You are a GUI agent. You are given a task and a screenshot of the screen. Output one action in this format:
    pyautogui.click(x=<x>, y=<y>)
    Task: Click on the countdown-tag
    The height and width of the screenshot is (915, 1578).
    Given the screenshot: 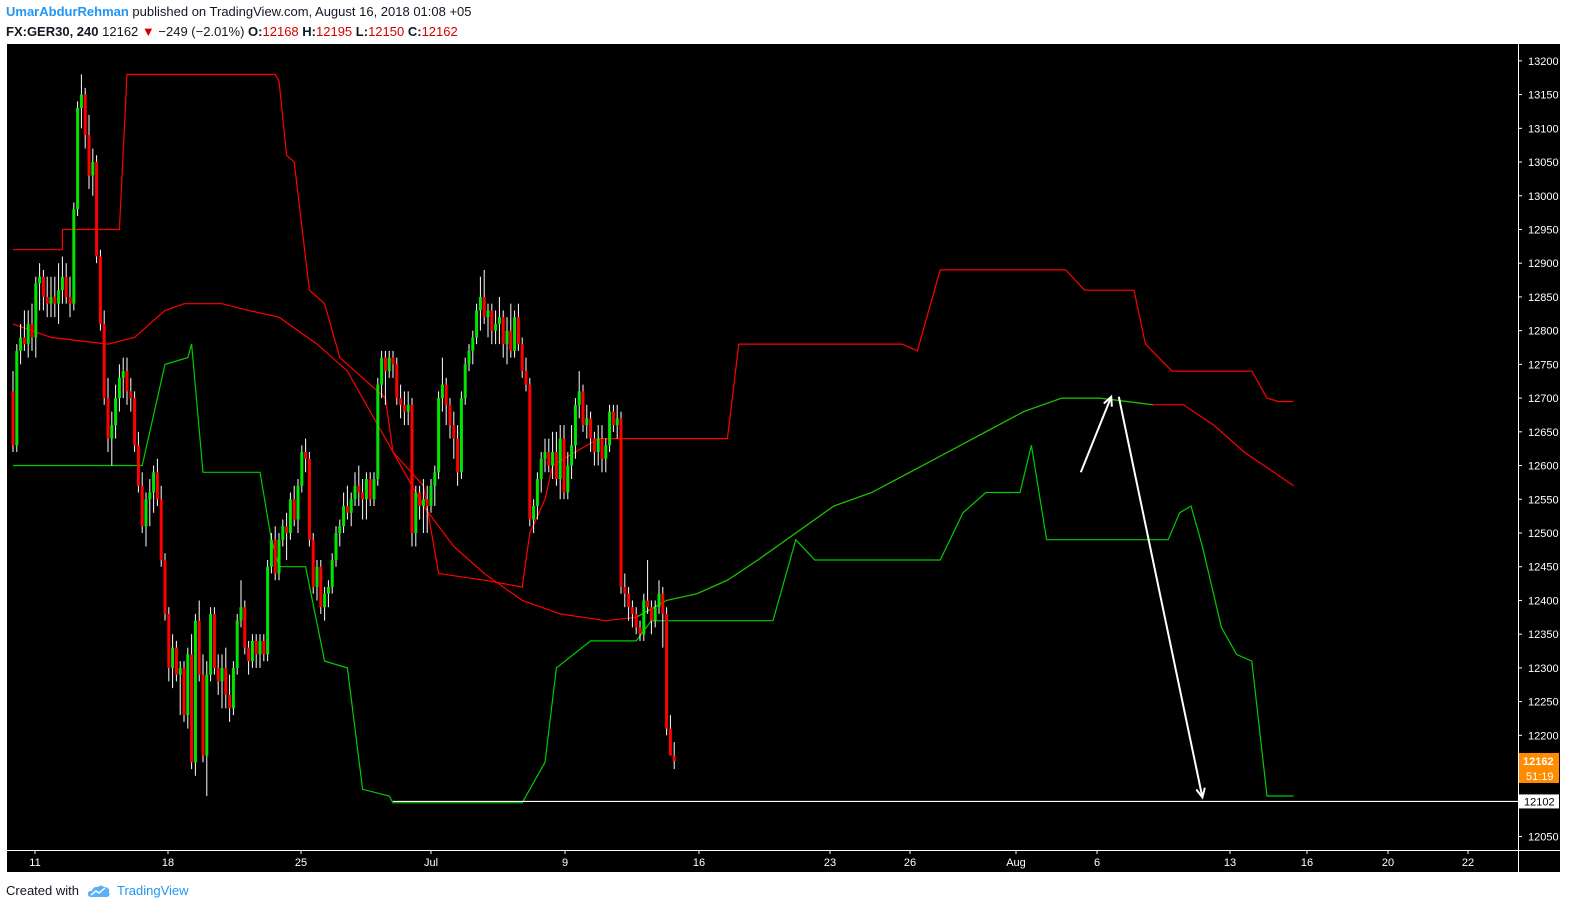 What is the action you would take?
    pyautogui.click(x=1539, y=775)
    